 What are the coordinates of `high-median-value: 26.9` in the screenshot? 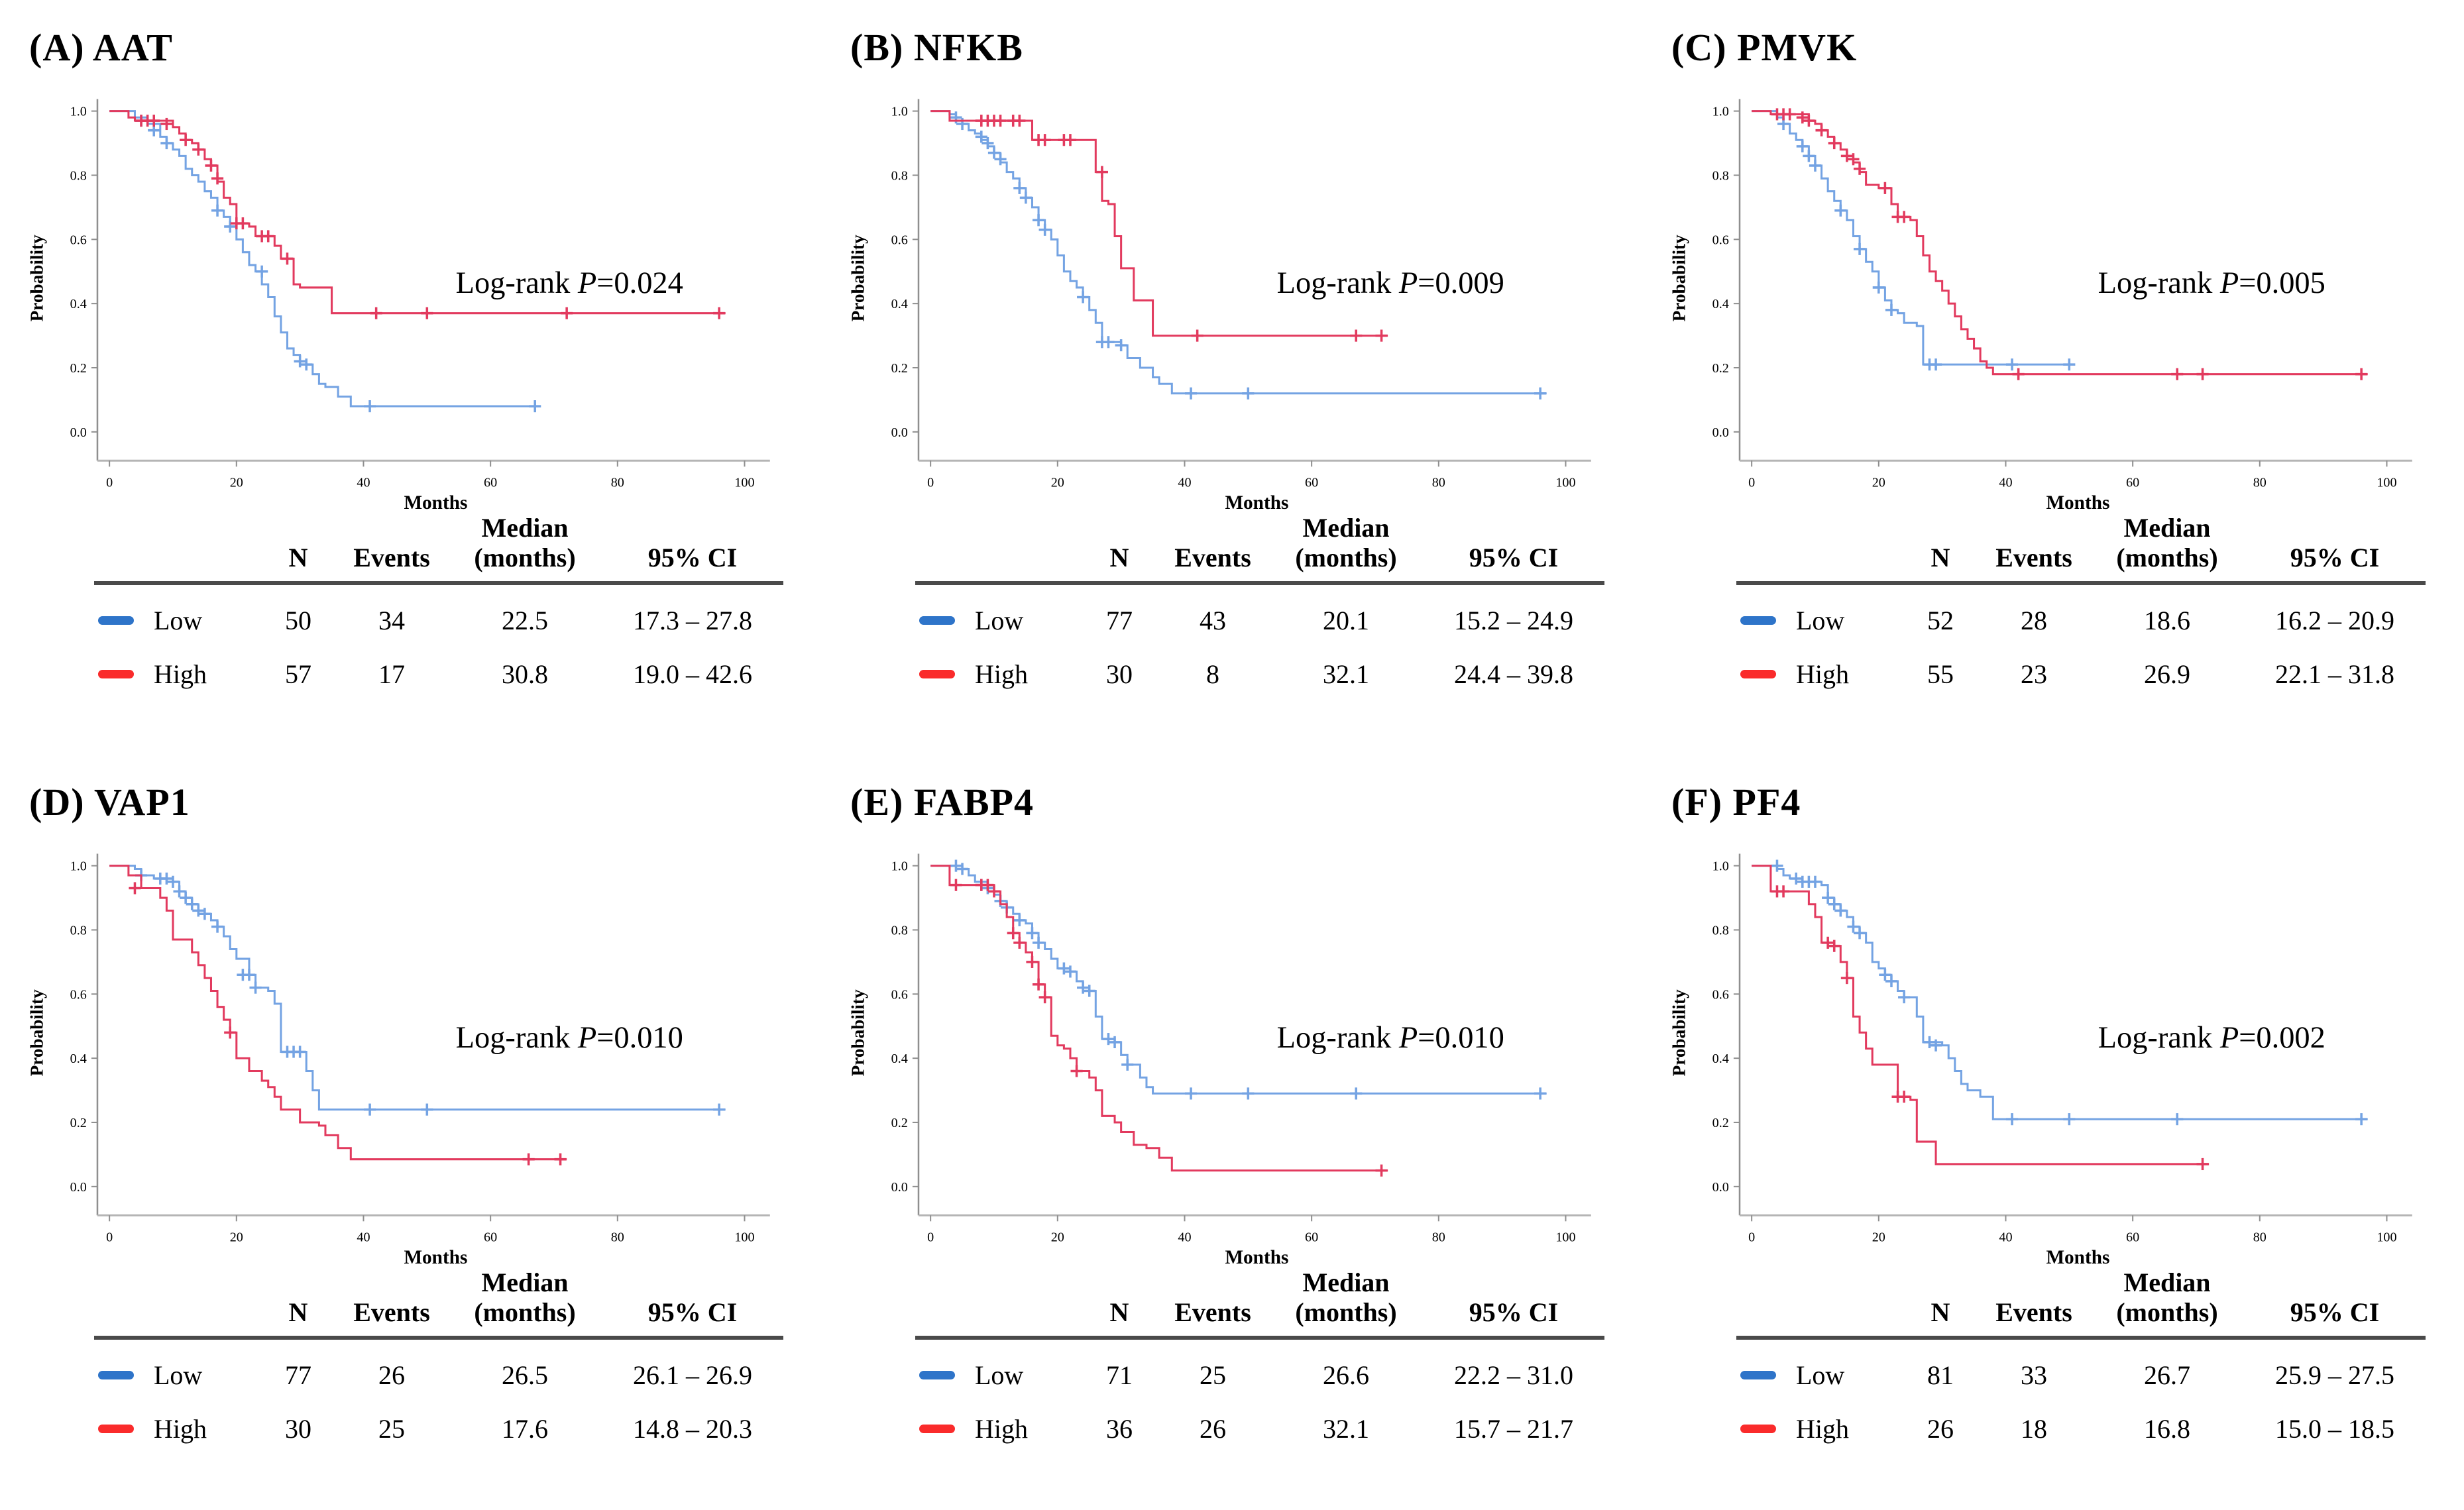 It's located at (2167, 674).